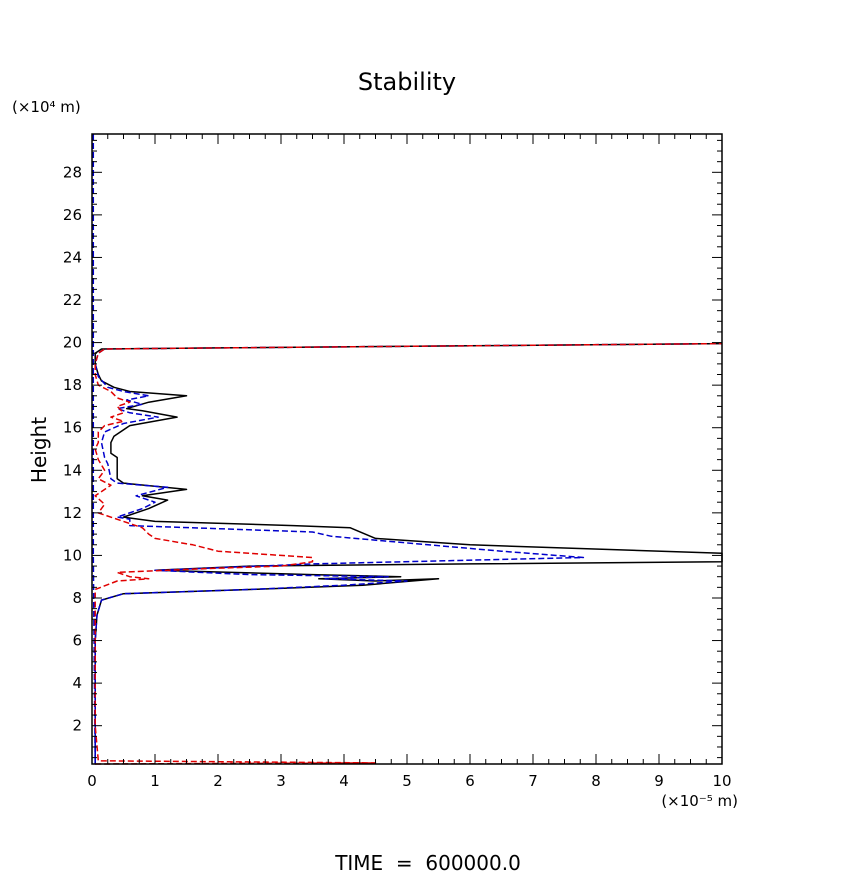  Describe the element at coordinates (344, 781) in the screenshot. I see `x-tick-label: 4` at that location.